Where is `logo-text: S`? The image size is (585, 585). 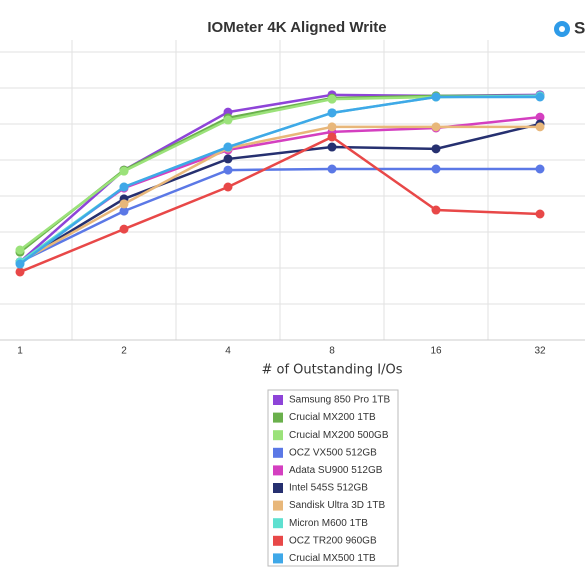 logo-text: S is located at coordinates (579, 27).